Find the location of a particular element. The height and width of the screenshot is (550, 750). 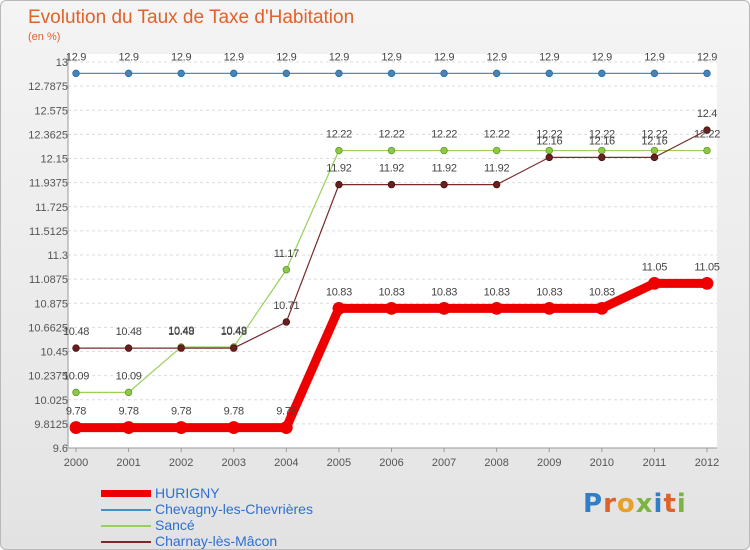

logo-letter: o is located at coordinates (626, 504).